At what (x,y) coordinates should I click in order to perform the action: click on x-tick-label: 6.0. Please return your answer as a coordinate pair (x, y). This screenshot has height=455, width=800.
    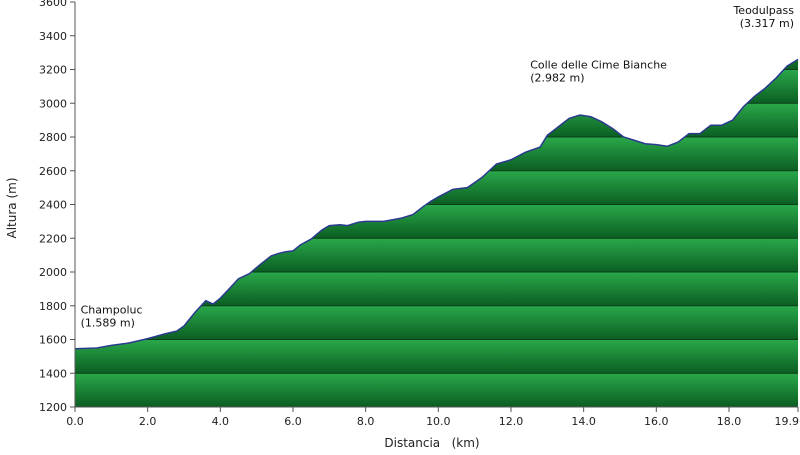
    Looking at the image, I should click on (293, 421).